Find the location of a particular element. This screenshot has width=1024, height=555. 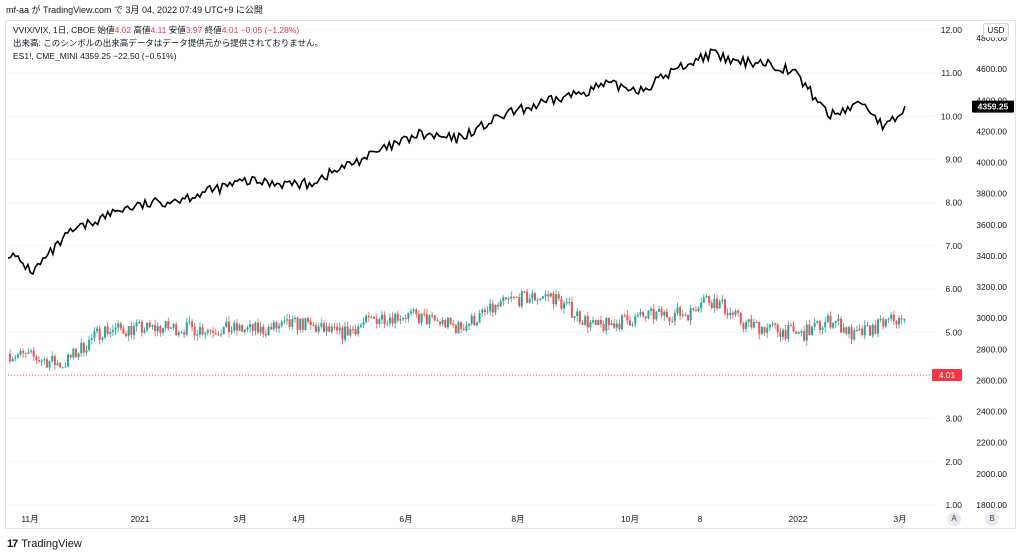

vvix-last-price-tag is located at coordinates (947, 375).